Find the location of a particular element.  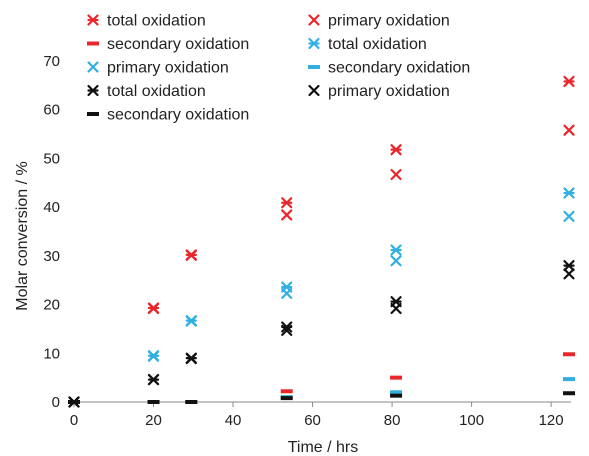

x-tick-label: 120 is located at coordinates (551, 420).